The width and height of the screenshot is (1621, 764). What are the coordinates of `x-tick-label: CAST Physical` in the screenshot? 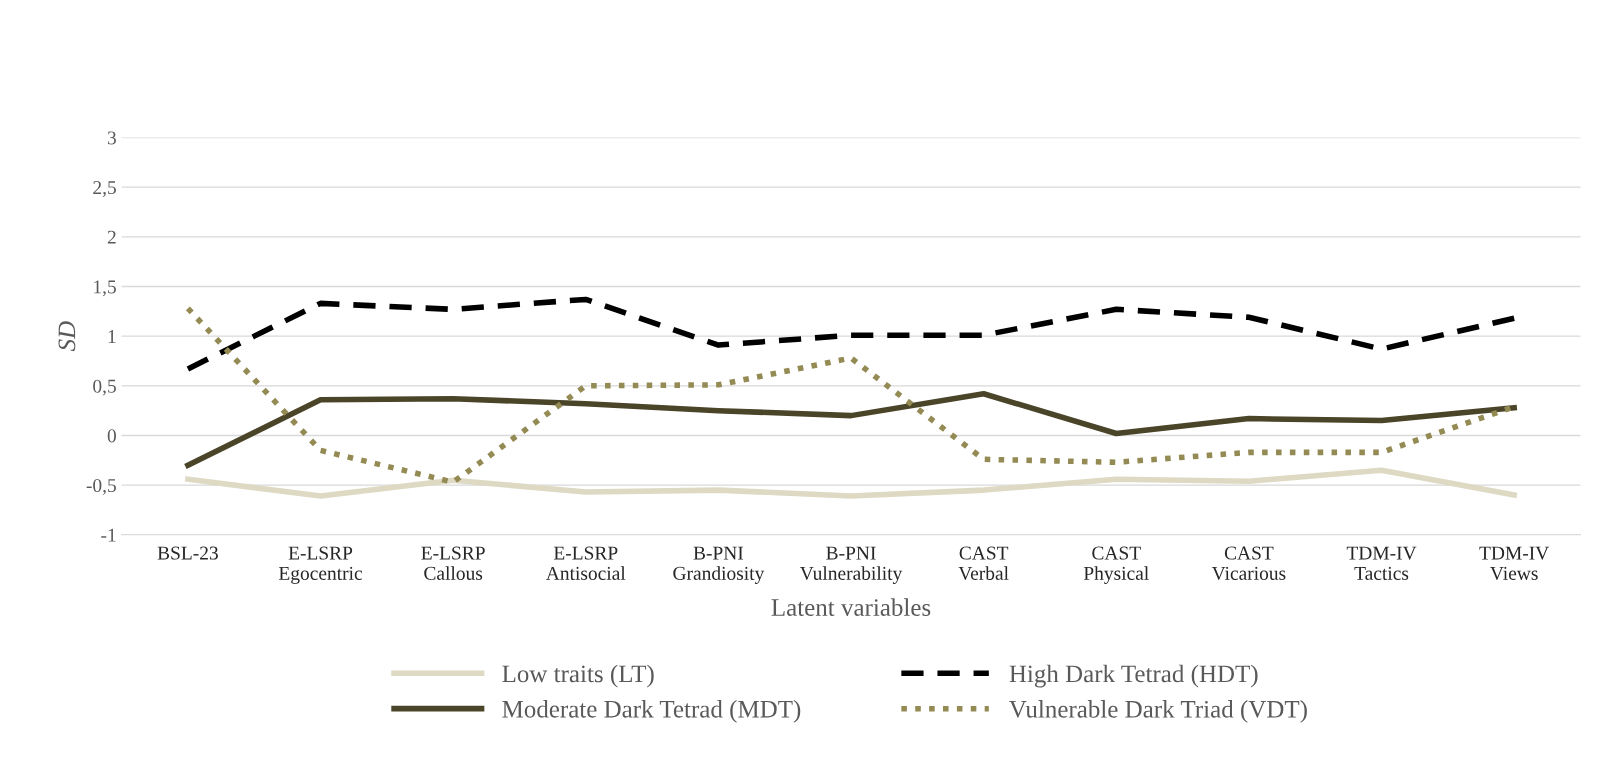 It's located at (1116, 565).